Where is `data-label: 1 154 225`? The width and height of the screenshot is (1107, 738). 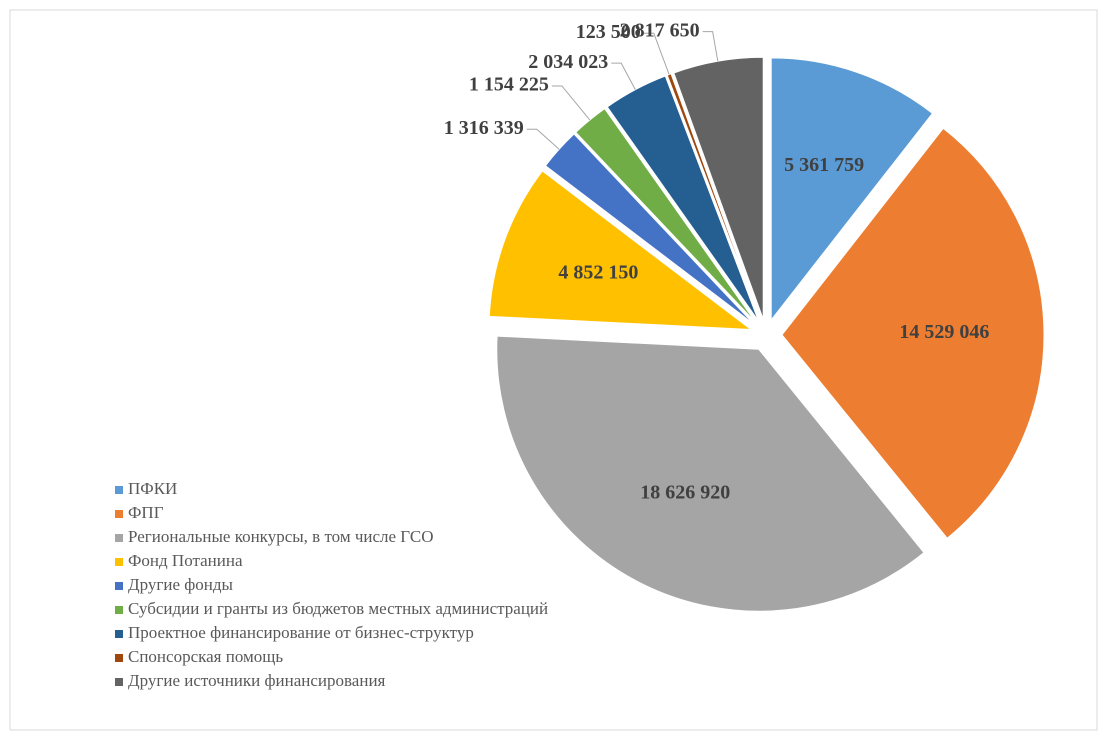
data-label: 1 154 225 is located at coordinates (509, 85).